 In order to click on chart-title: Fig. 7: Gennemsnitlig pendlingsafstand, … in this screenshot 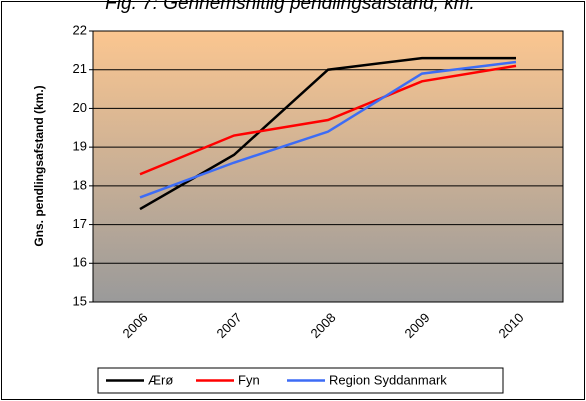, I will do `click(290, 7)`.